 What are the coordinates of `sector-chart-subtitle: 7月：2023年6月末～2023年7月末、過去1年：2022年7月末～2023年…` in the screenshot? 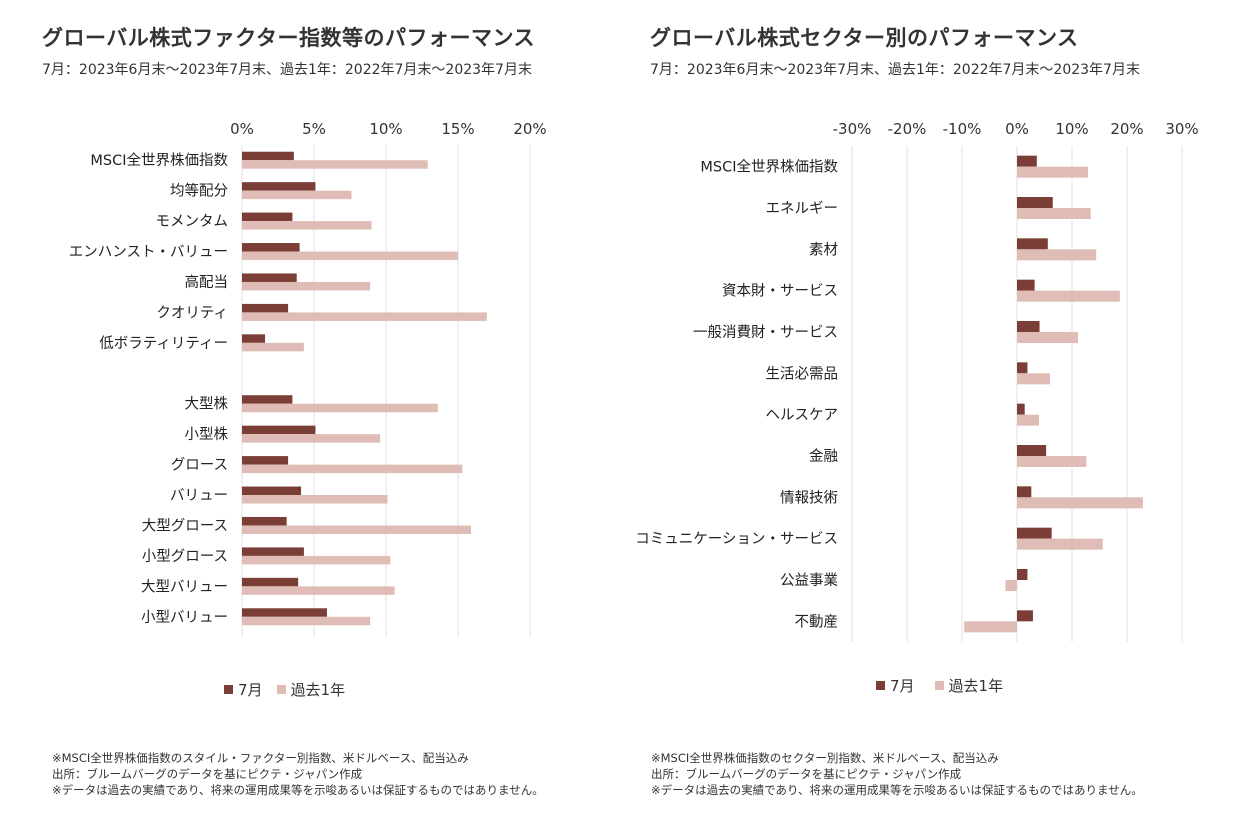 It's located at (895, 70).